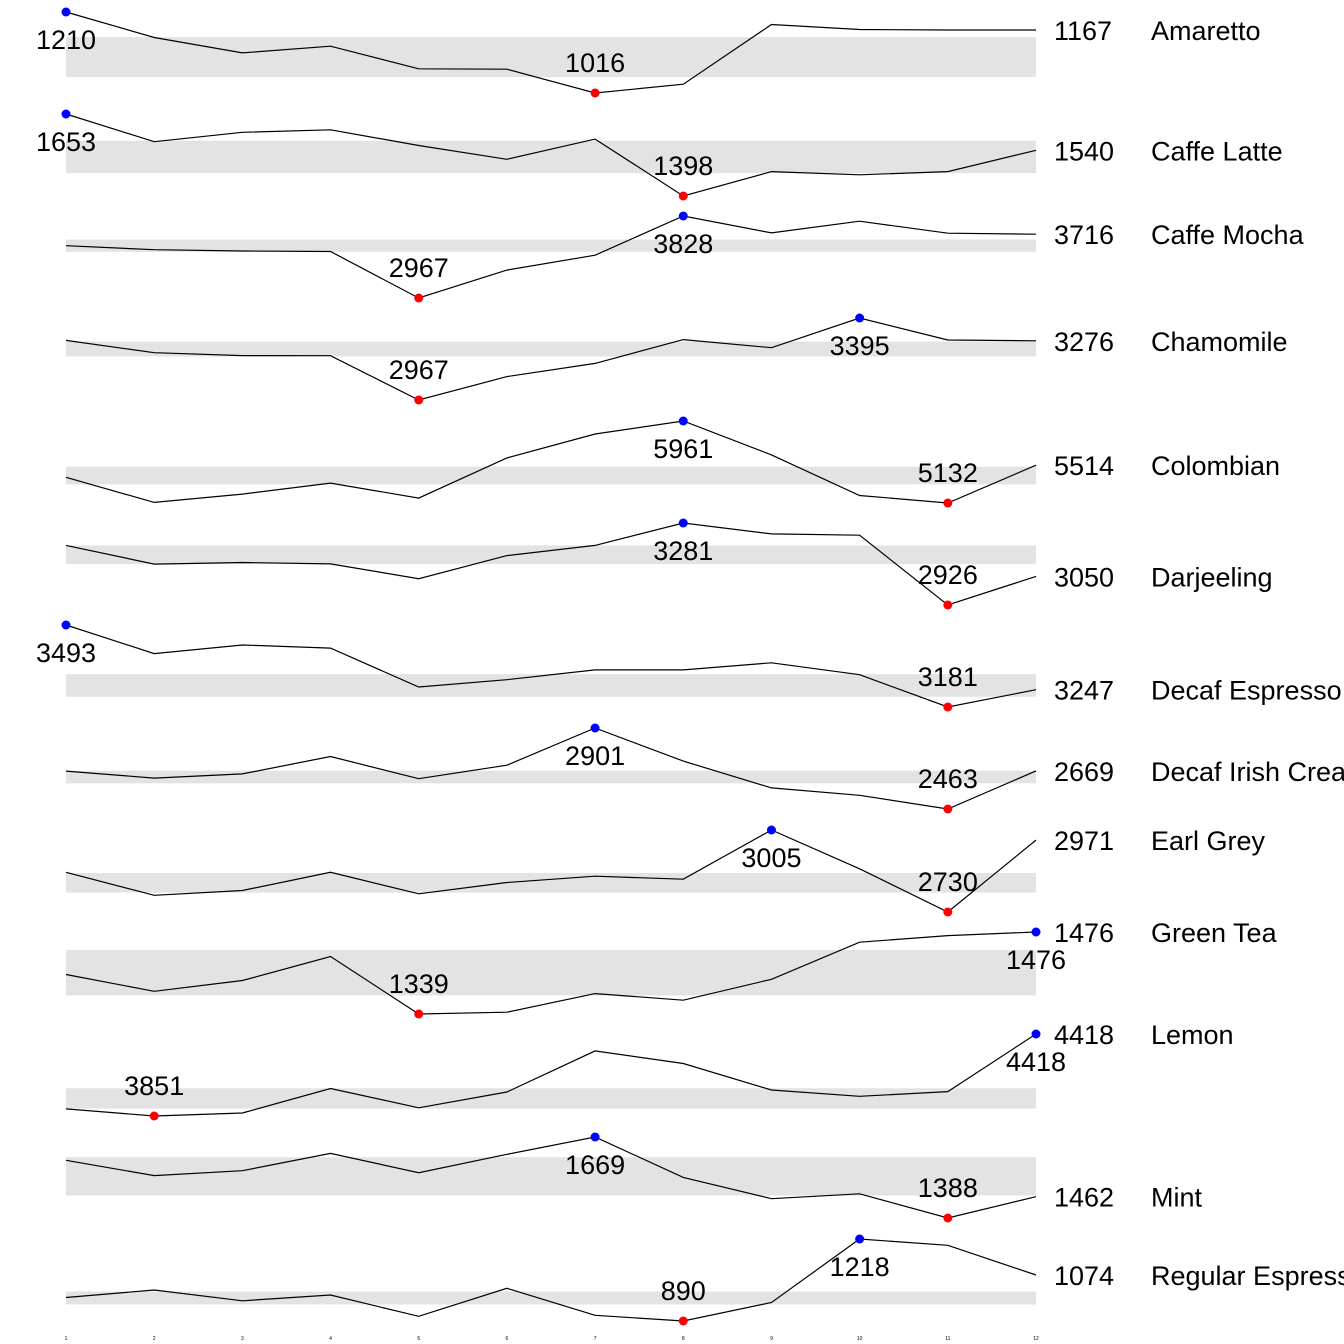 The width and height of the screenshot is (1344, 1344). I want to click on line-regular-espresso, so click(551, 1280).